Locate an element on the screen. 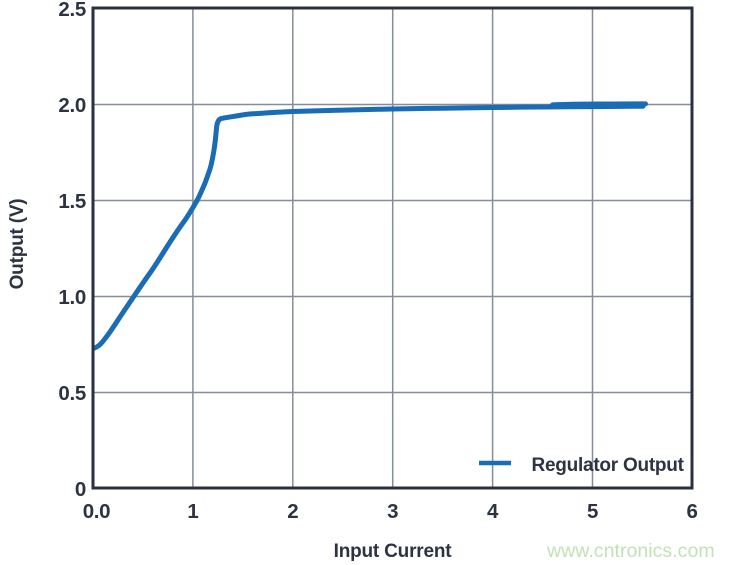  svg-text: 1 is located at coordinates (192, 511).